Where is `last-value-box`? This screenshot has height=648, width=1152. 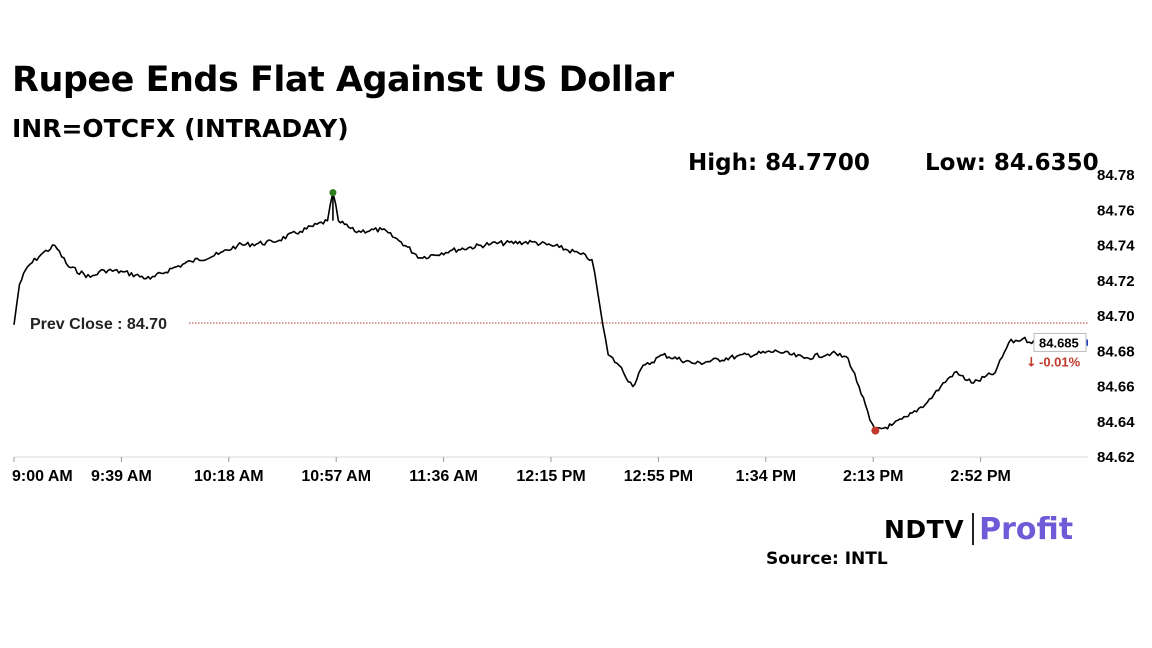 last-value-box is located at coordinates (1060, 342).